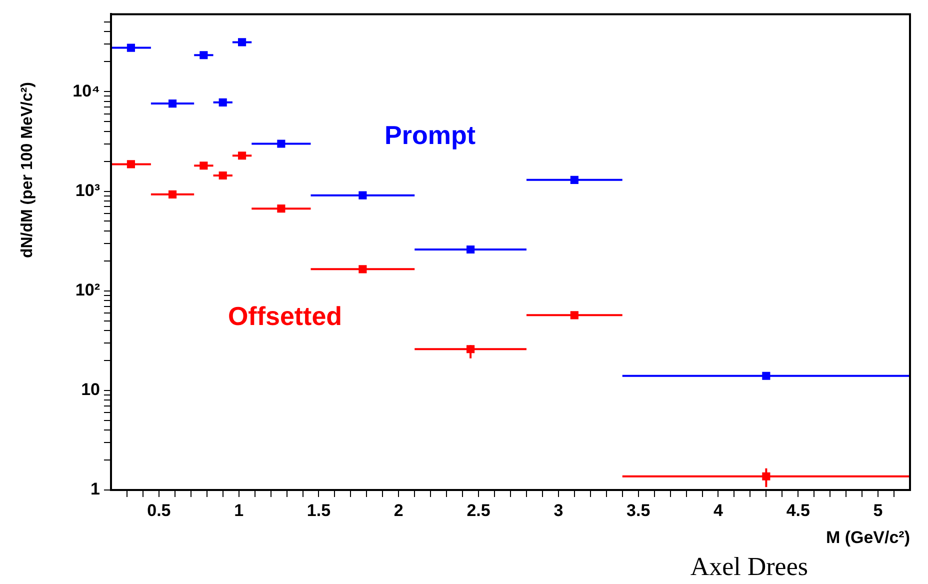 This screenshot has width=928, height=584. I want to click on y-tick-label: 10⁴, so click(86, 90).